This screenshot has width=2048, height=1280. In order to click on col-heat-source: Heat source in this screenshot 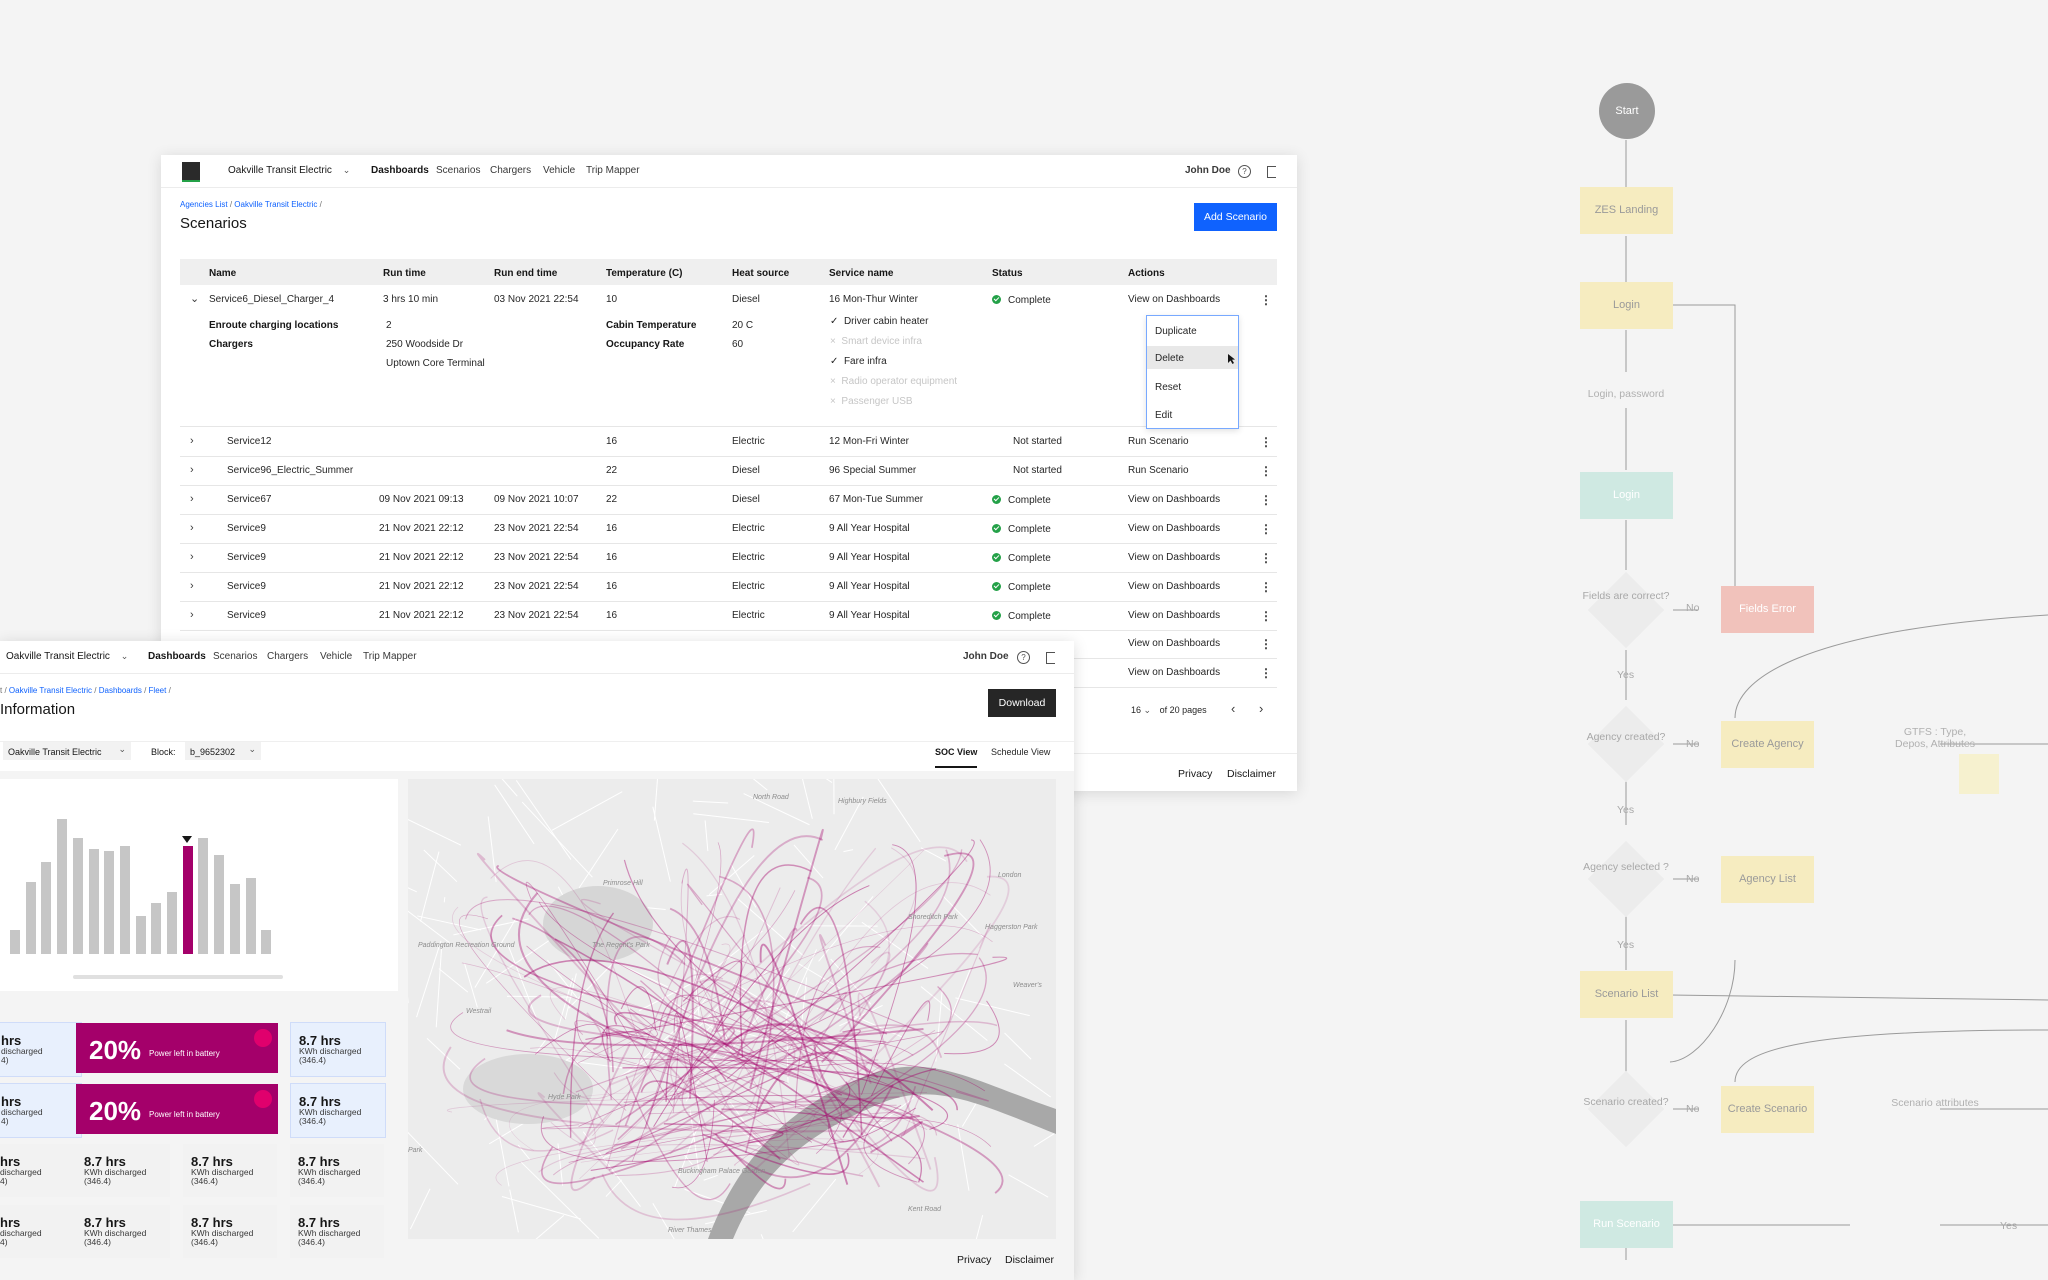, I will do `click(761, 273)`.